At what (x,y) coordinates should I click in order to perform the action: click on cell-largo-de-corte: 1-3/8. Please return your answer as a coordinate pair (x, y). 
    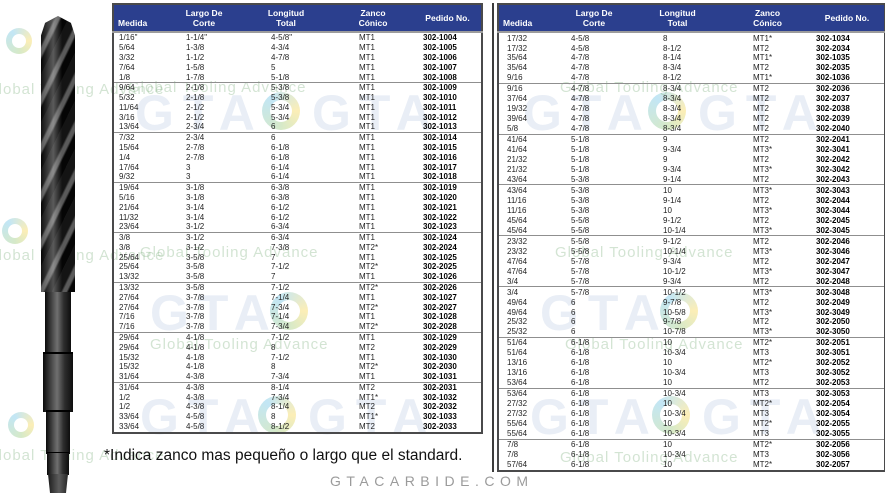
    Looking at the image, I should click on (195, 48).